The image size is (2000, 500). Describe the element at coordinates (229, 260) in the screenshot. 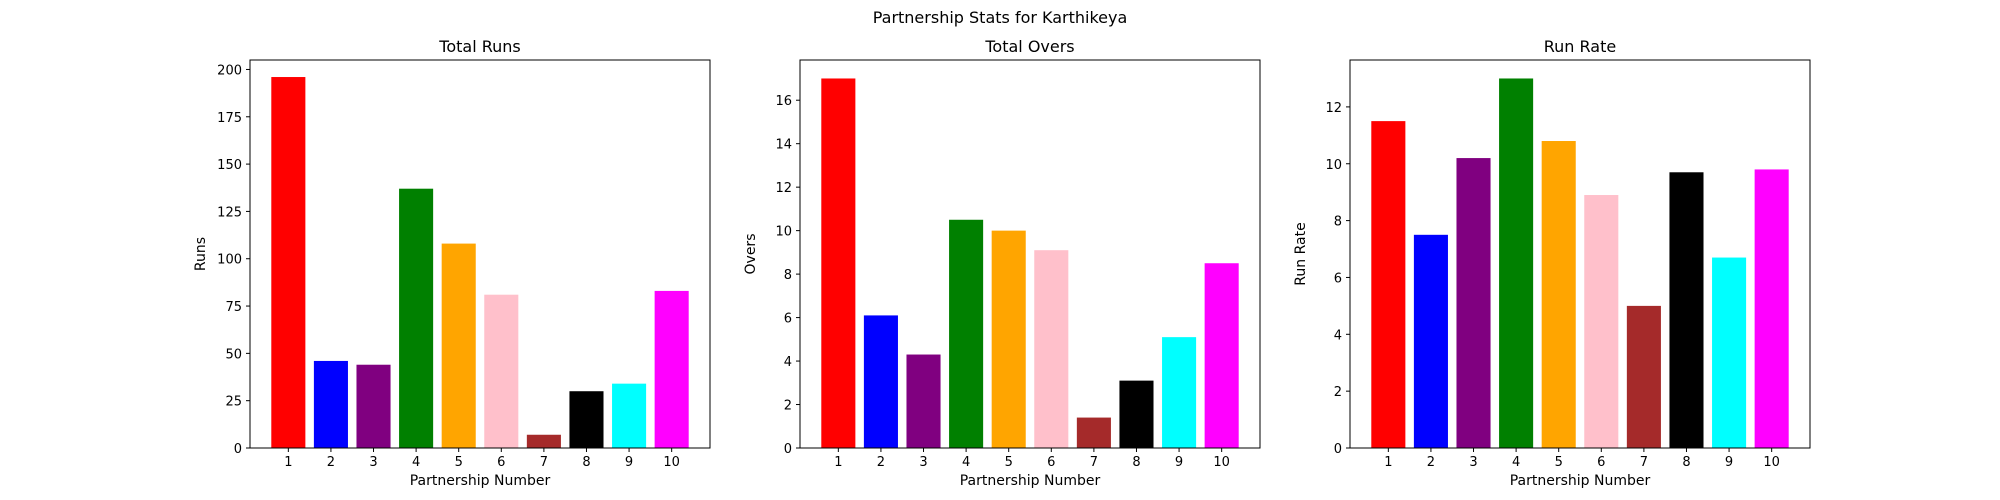

I see `y-tick-label: 100` at that location.